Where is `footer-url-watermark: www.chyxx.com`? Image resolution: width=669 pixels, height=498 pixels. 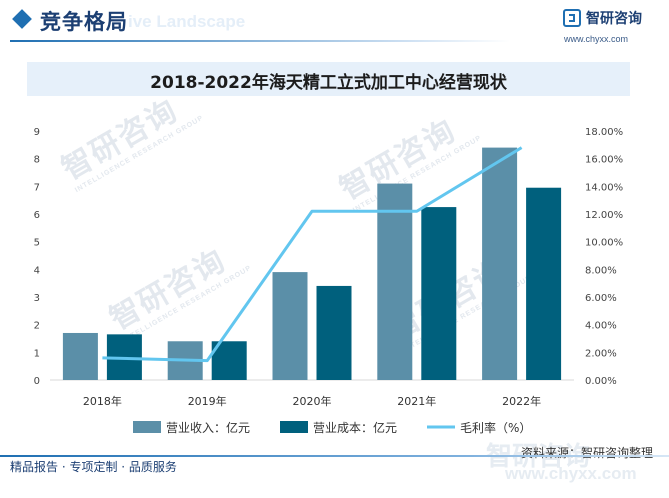 footer-url-watermark: www.chyxx.com is located at coordinates (571, 473).